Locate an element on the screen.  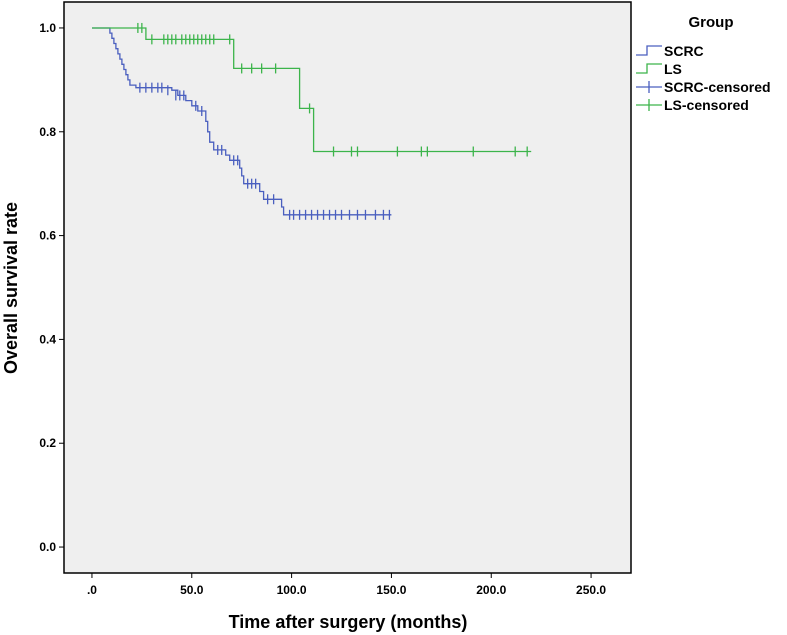
legend-item: LS is located at coordinates (659, 69).